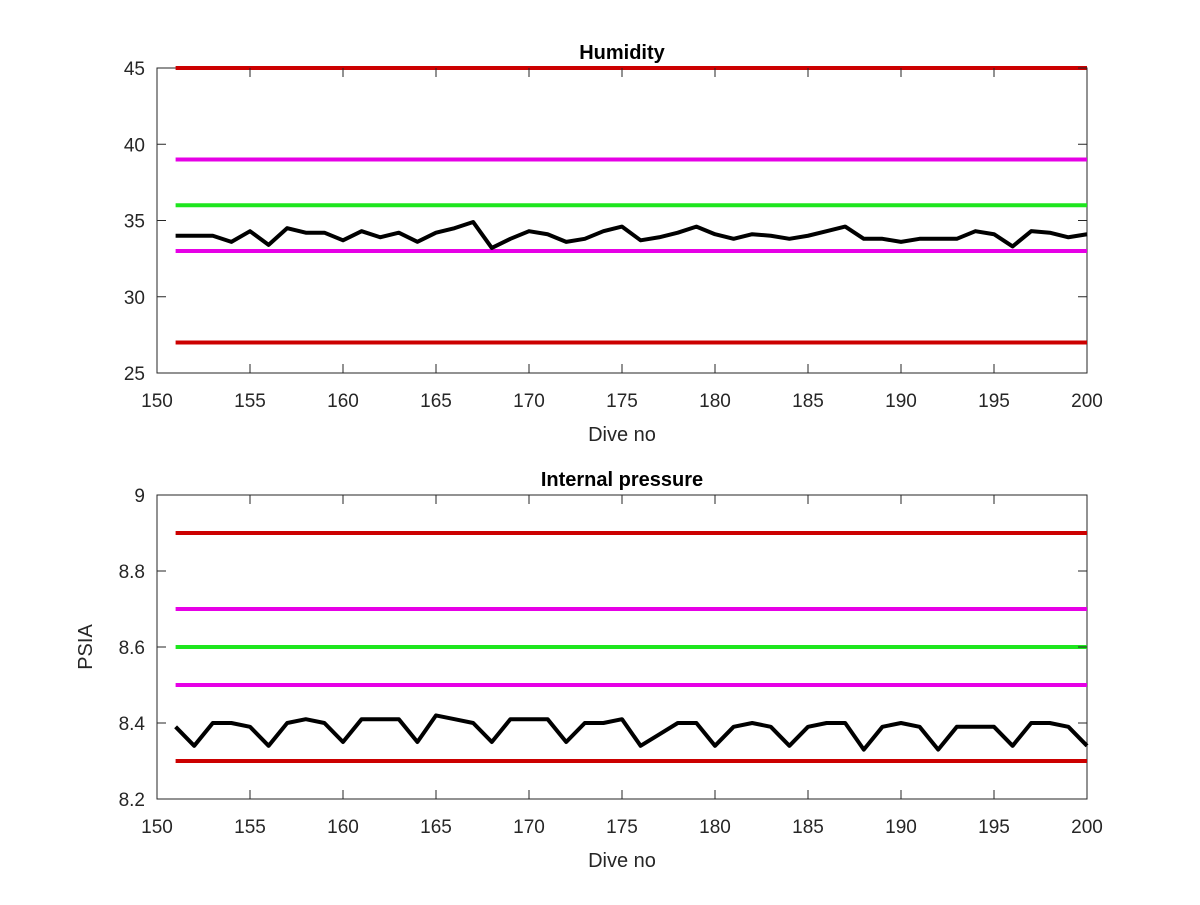 The image size is (1200, 905). I want to click on y-tick-label: 8.2, so click(132, 800).